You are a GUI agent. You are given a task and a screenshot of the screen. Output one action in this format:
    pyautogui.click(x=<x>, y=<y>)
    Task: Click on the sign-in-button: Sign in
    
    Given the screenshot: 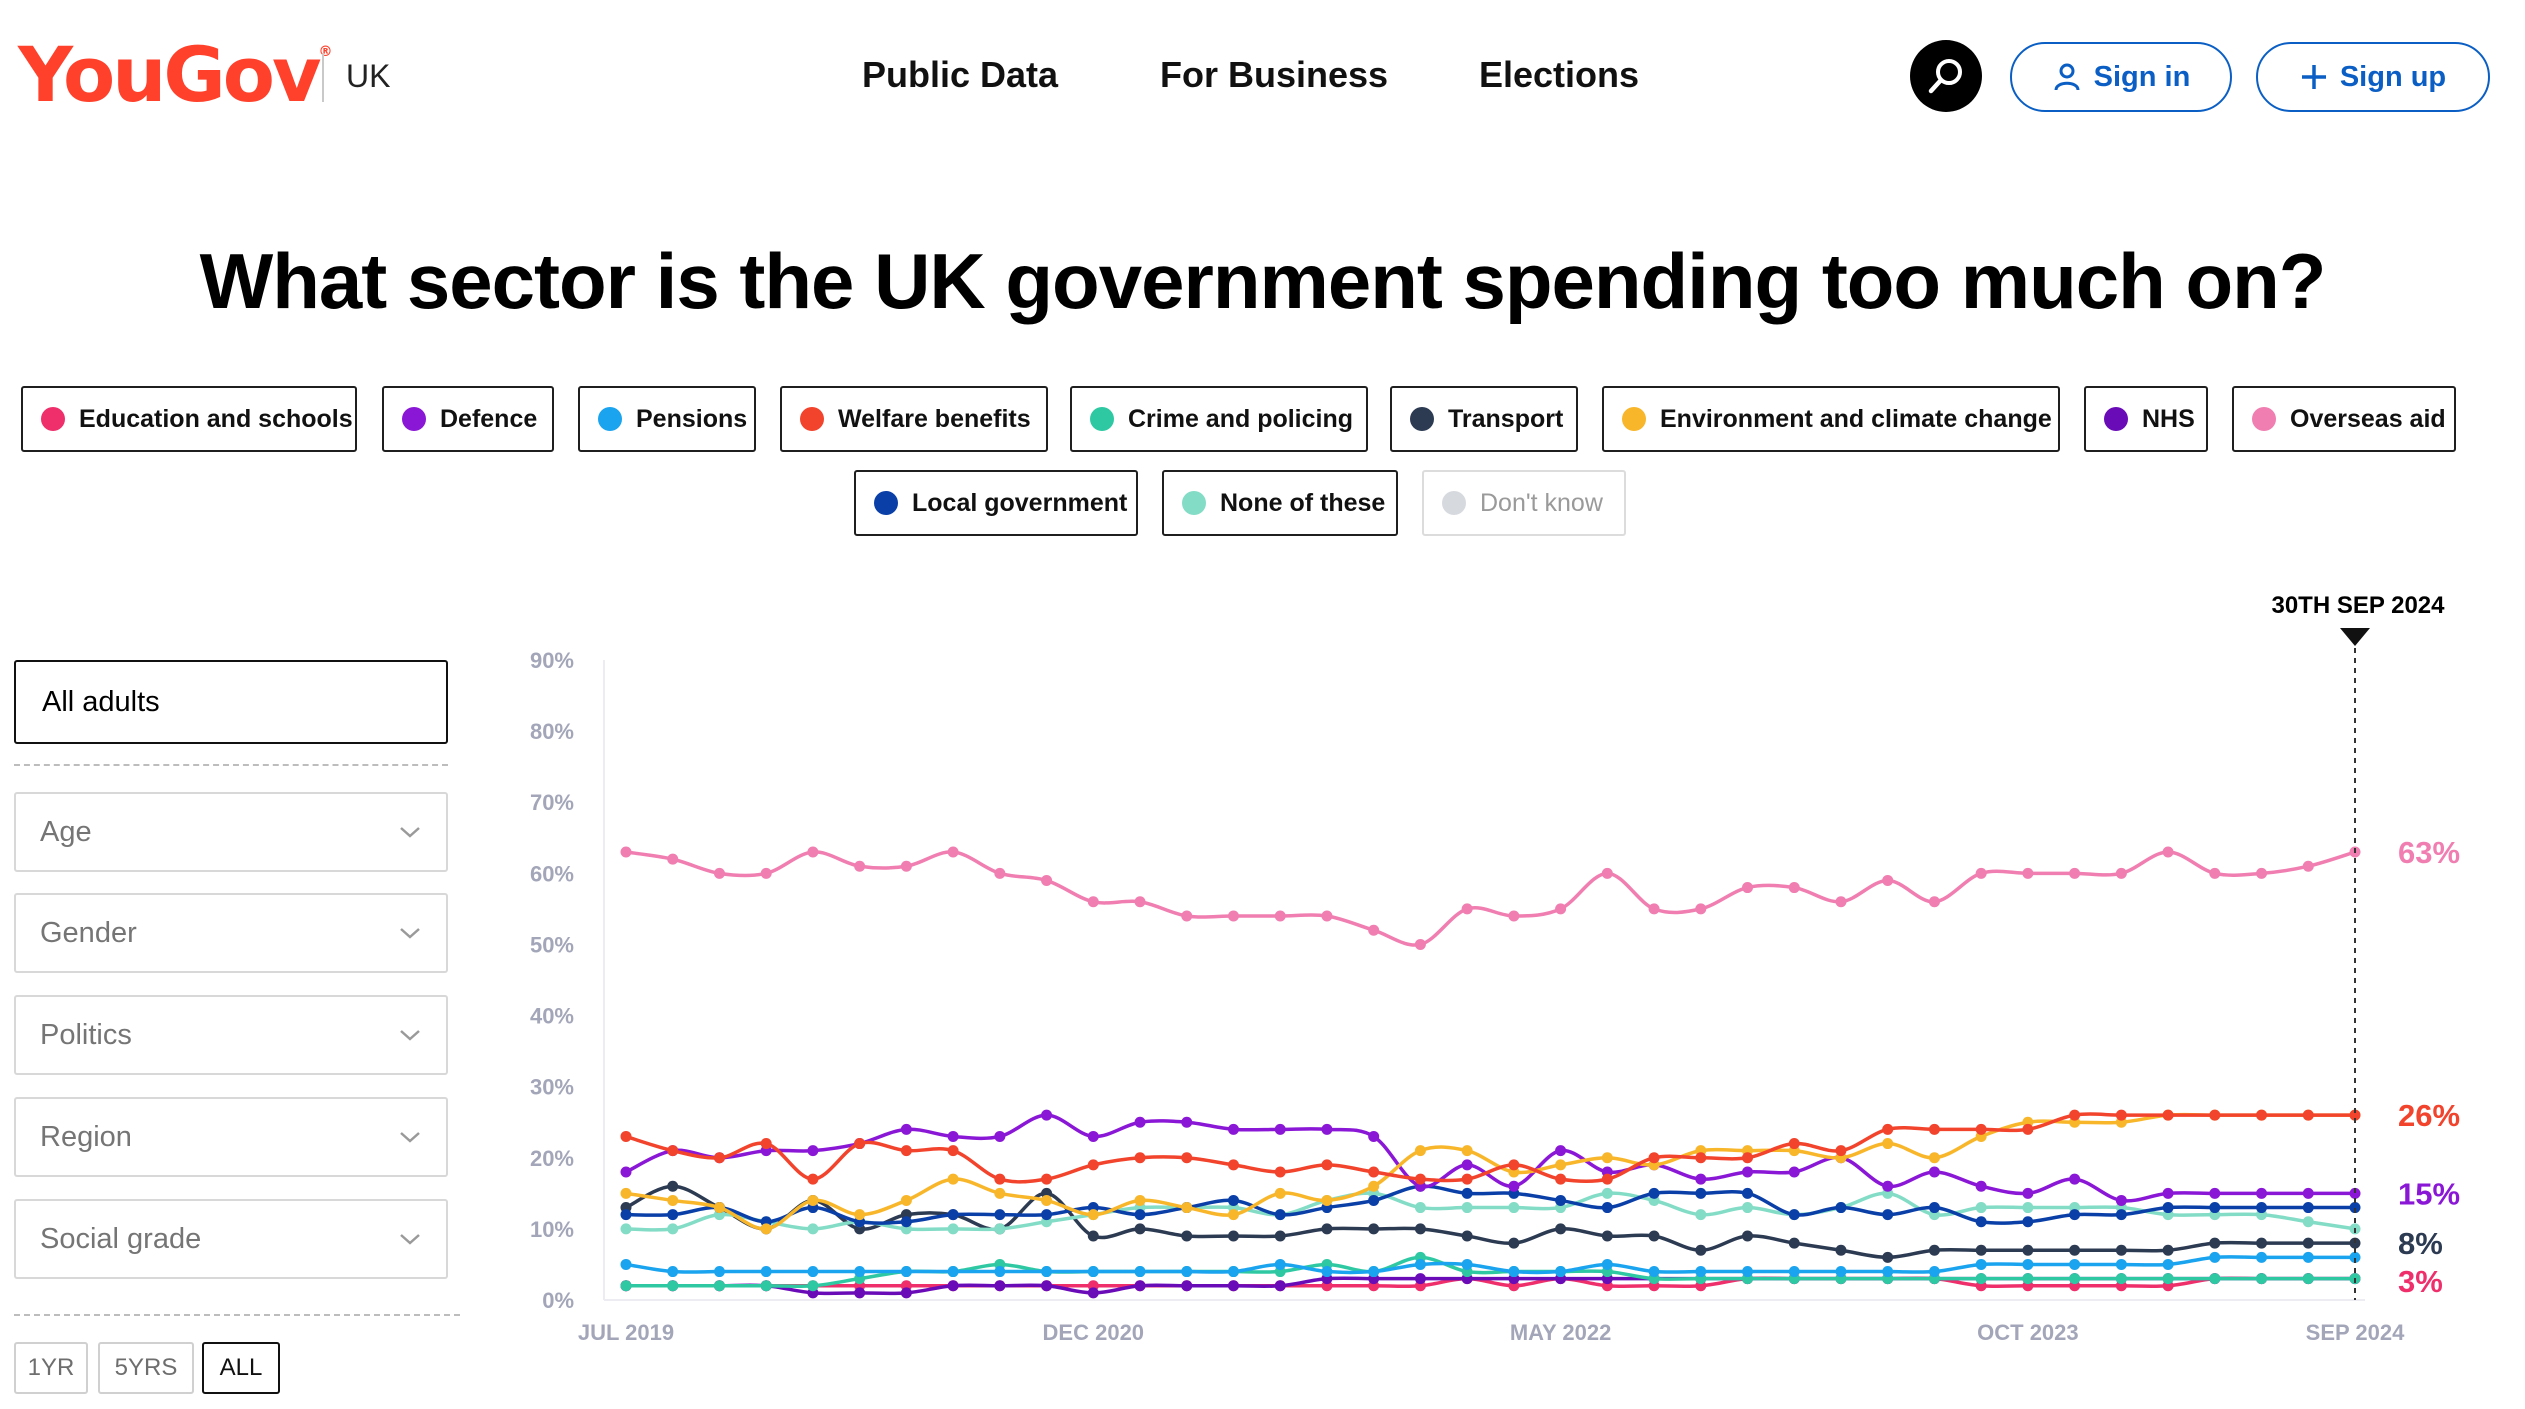 What is the action you would take?
    pyautogui.click(x=2121, y=77)
    